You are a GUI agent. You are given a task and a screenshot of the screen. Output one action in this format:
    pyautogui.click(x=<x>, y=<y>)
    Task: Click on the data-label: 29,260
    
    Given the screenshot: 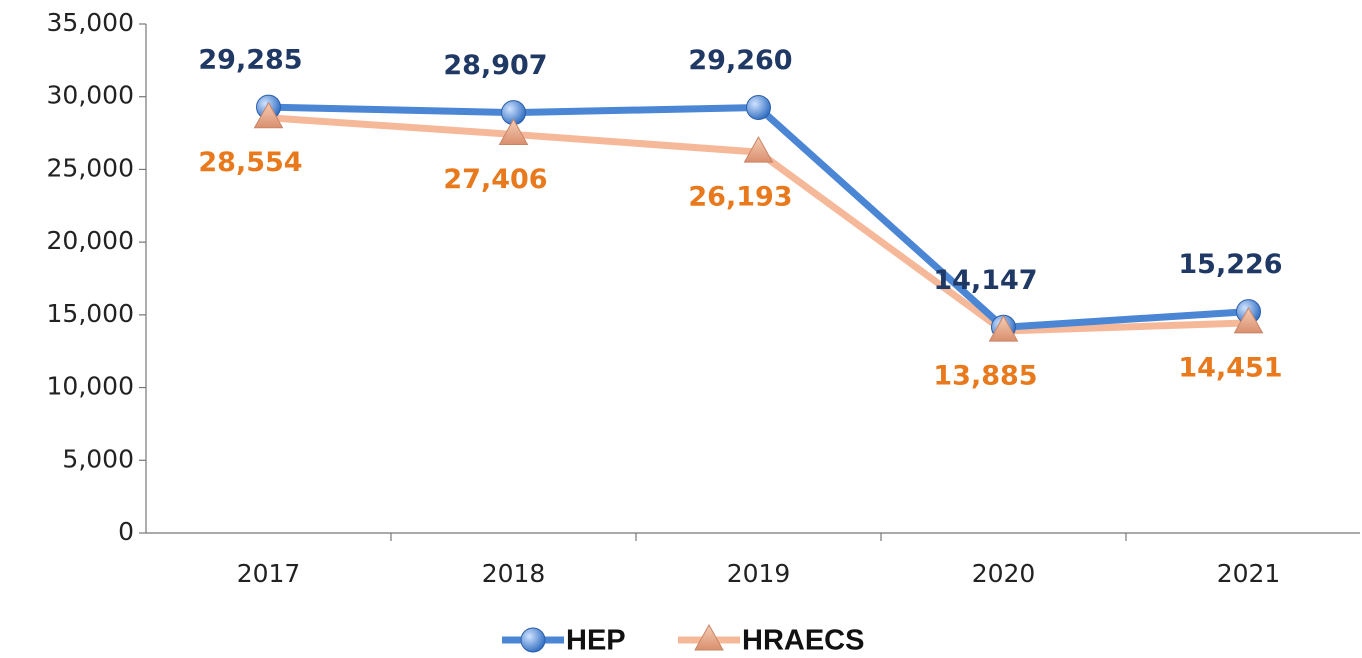 What is the action you would take?
    pyautogui.click(x=740, y=60)
    